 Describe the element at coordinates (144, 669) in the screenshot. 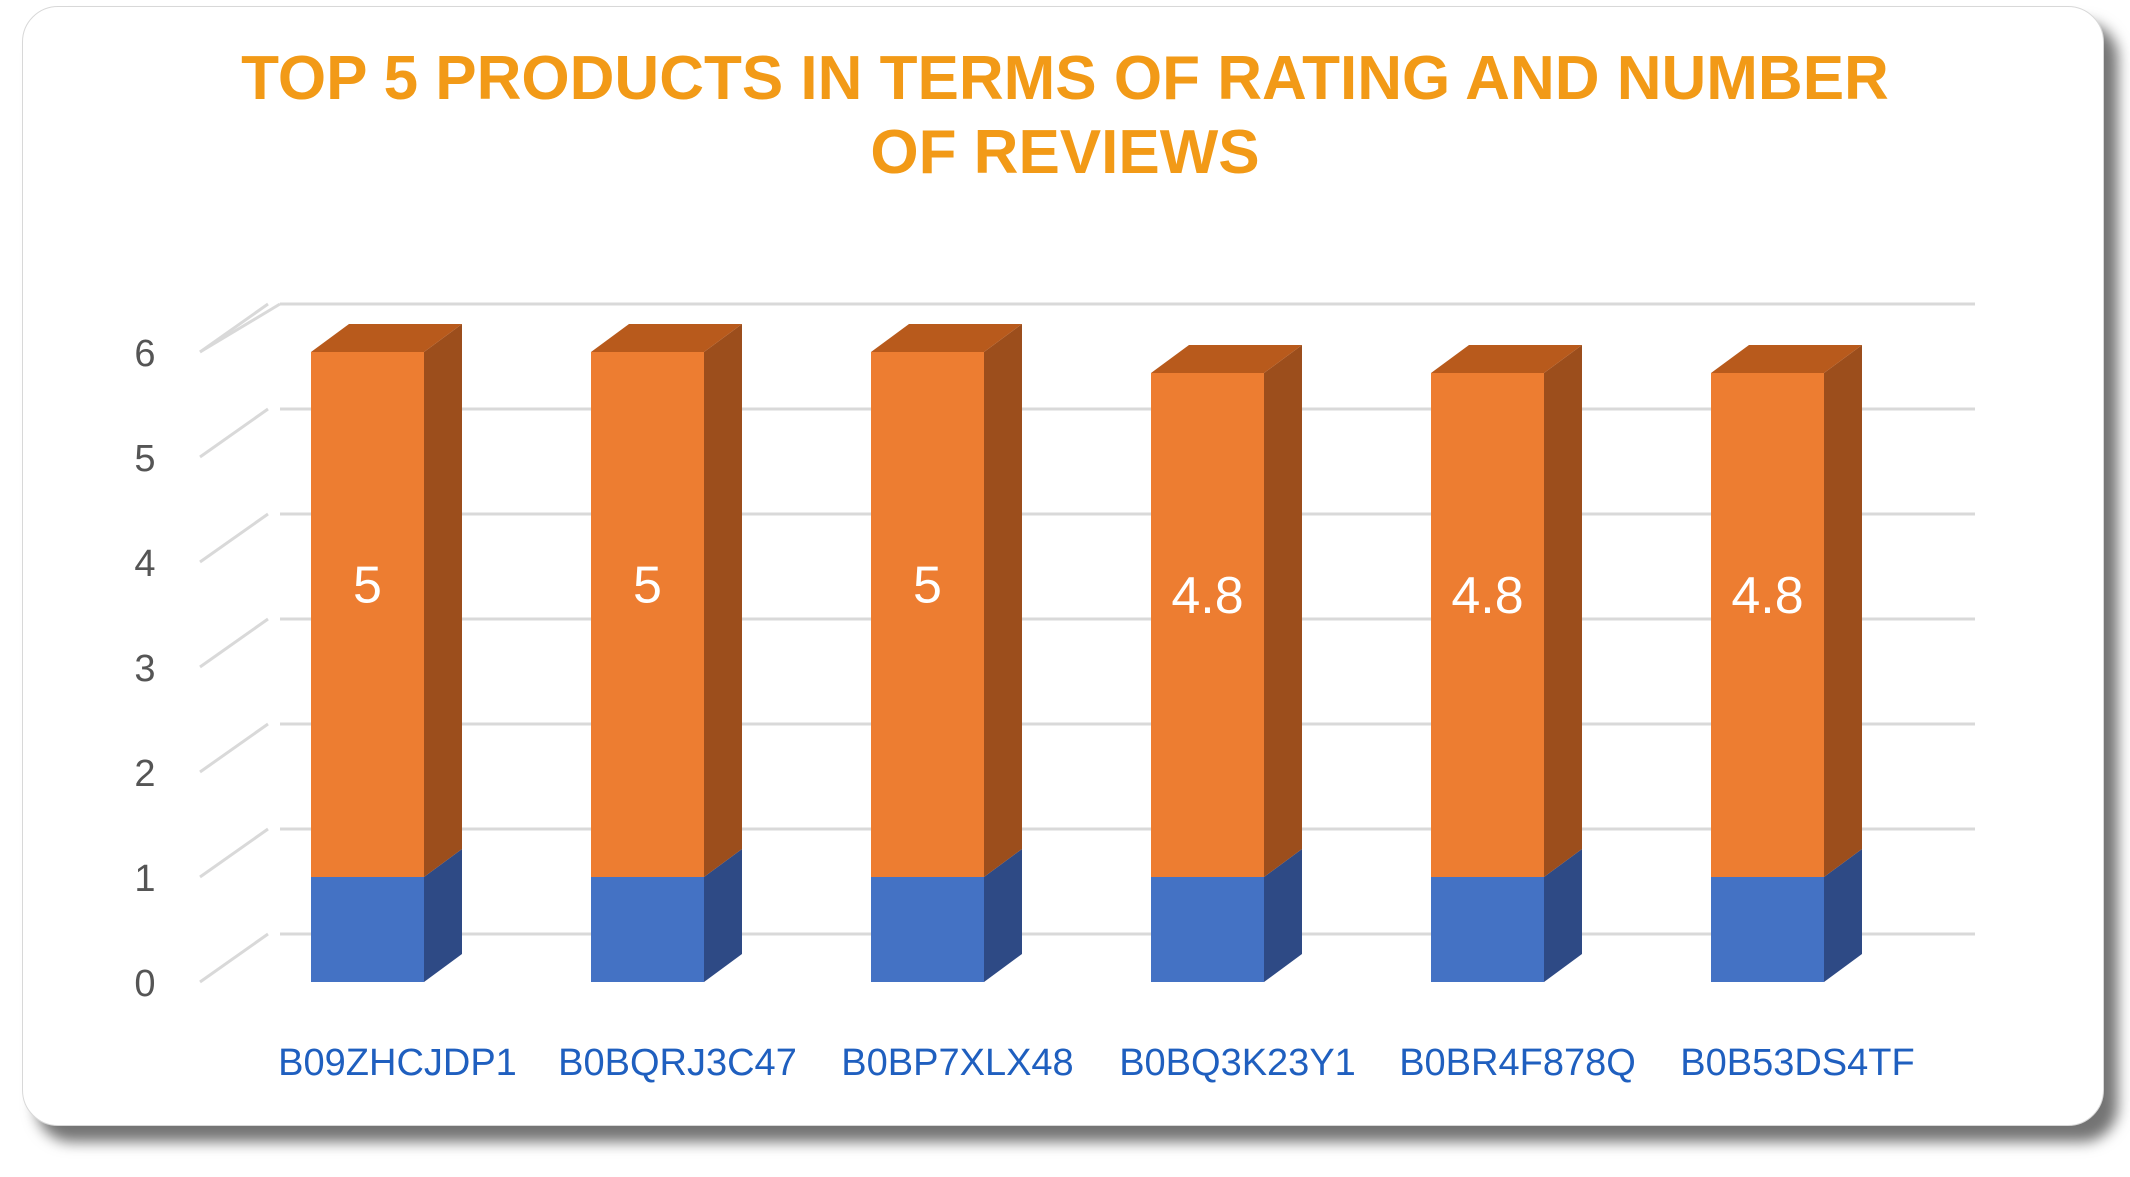

I see `y-tick-label: 3` at that location.